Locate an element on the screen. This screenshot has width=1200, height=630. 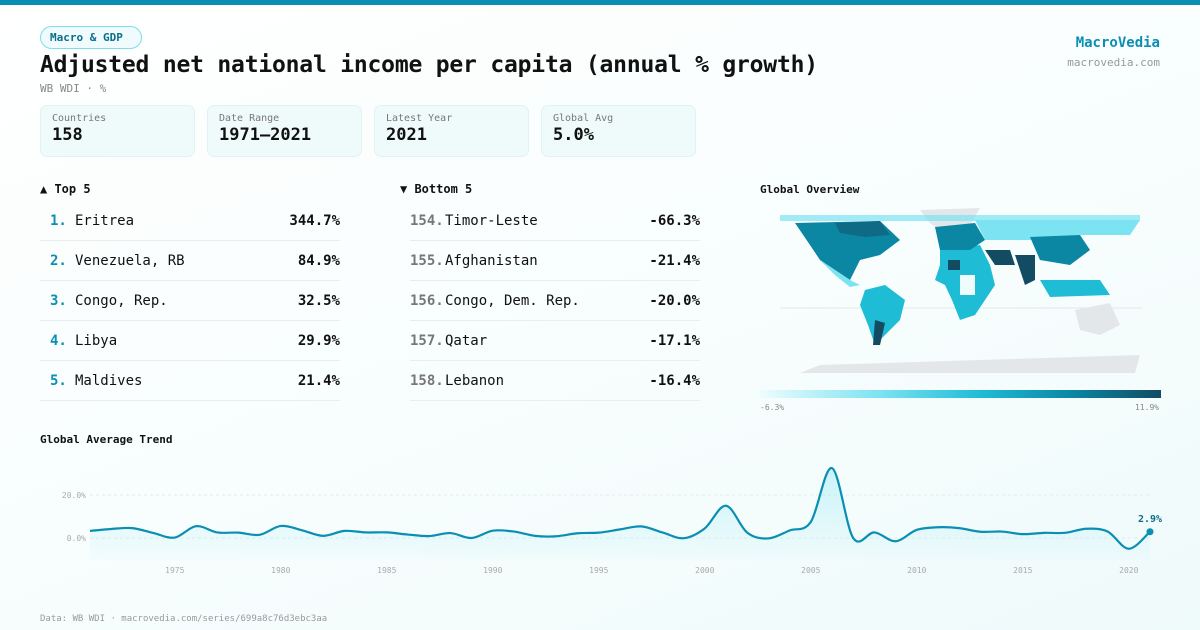
ranking-row: 154. Timor-Leste -66.3% is located at coordinates (555, 221).